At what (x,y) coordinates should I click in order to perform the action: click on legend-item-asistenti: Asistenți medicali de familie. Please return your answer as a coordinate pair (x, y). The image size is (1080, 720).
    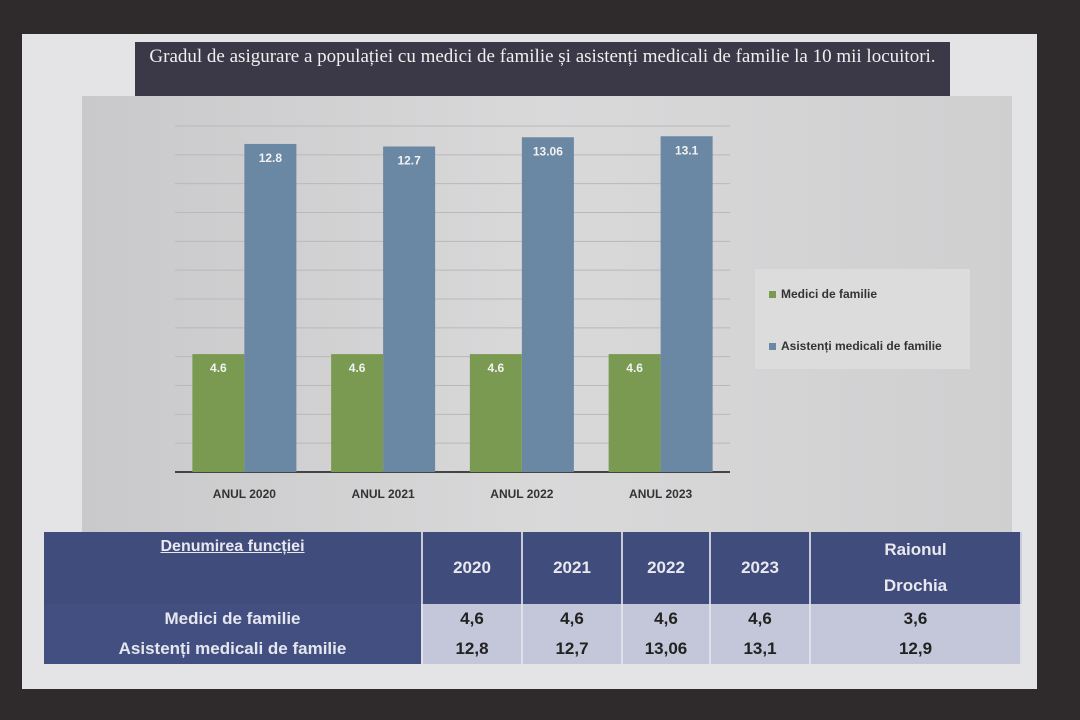
    Looking at the image, I should click on (855, 346).